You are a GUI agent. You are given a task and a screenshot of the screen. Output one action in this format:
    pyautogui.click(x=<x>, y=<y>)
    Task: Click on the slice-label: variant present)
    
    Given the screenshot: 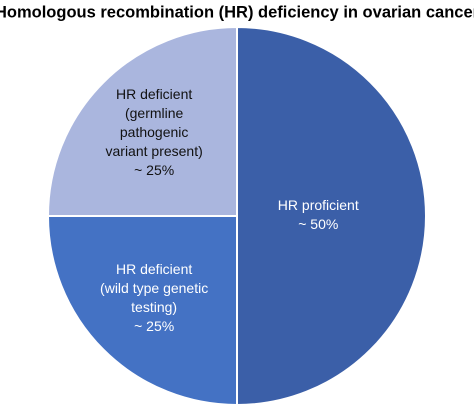 What is the action you would take?
    pyautogui.click(x=154, y=151)
    